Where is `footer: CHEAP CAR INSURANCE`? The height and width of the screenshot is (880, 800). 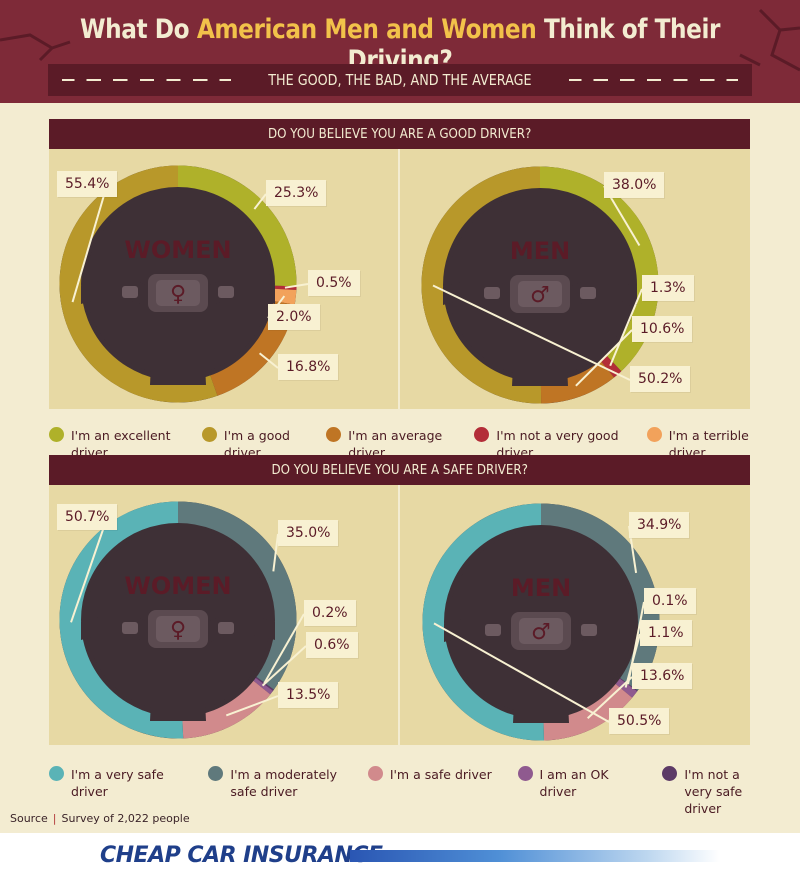
footer: CHEAP CAR INSURANCE is located at coordinates (400, 856).